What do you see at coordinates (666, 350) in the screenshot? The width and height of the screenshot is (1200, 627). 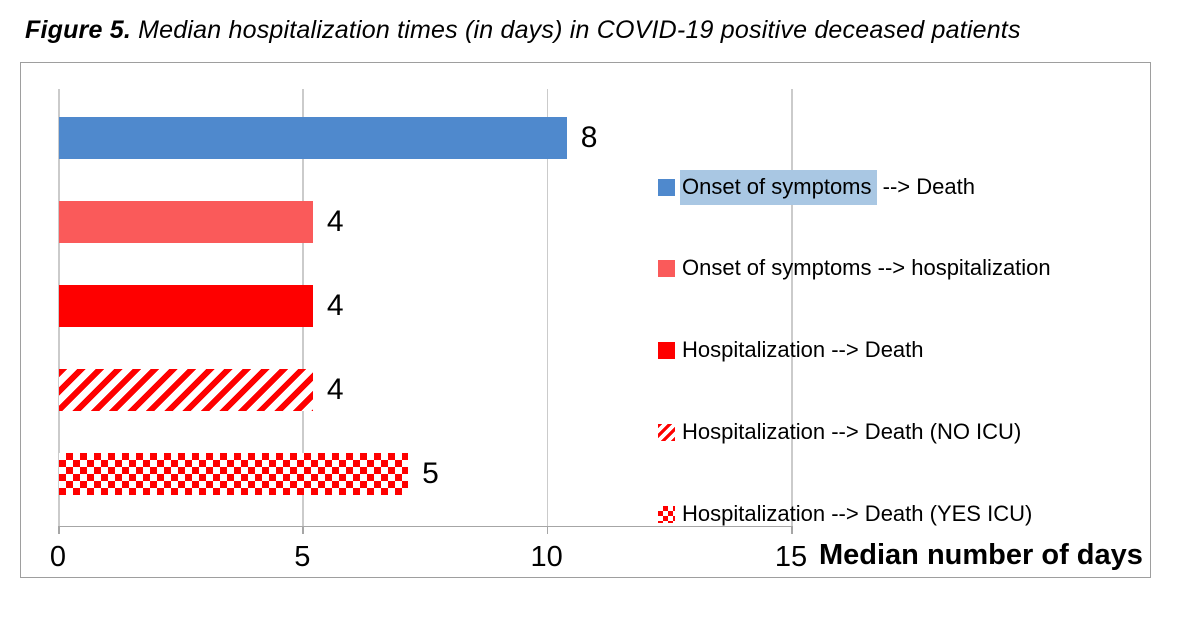 I see `legend-marker-solid-red-icon` at bounding box center [666, 350].